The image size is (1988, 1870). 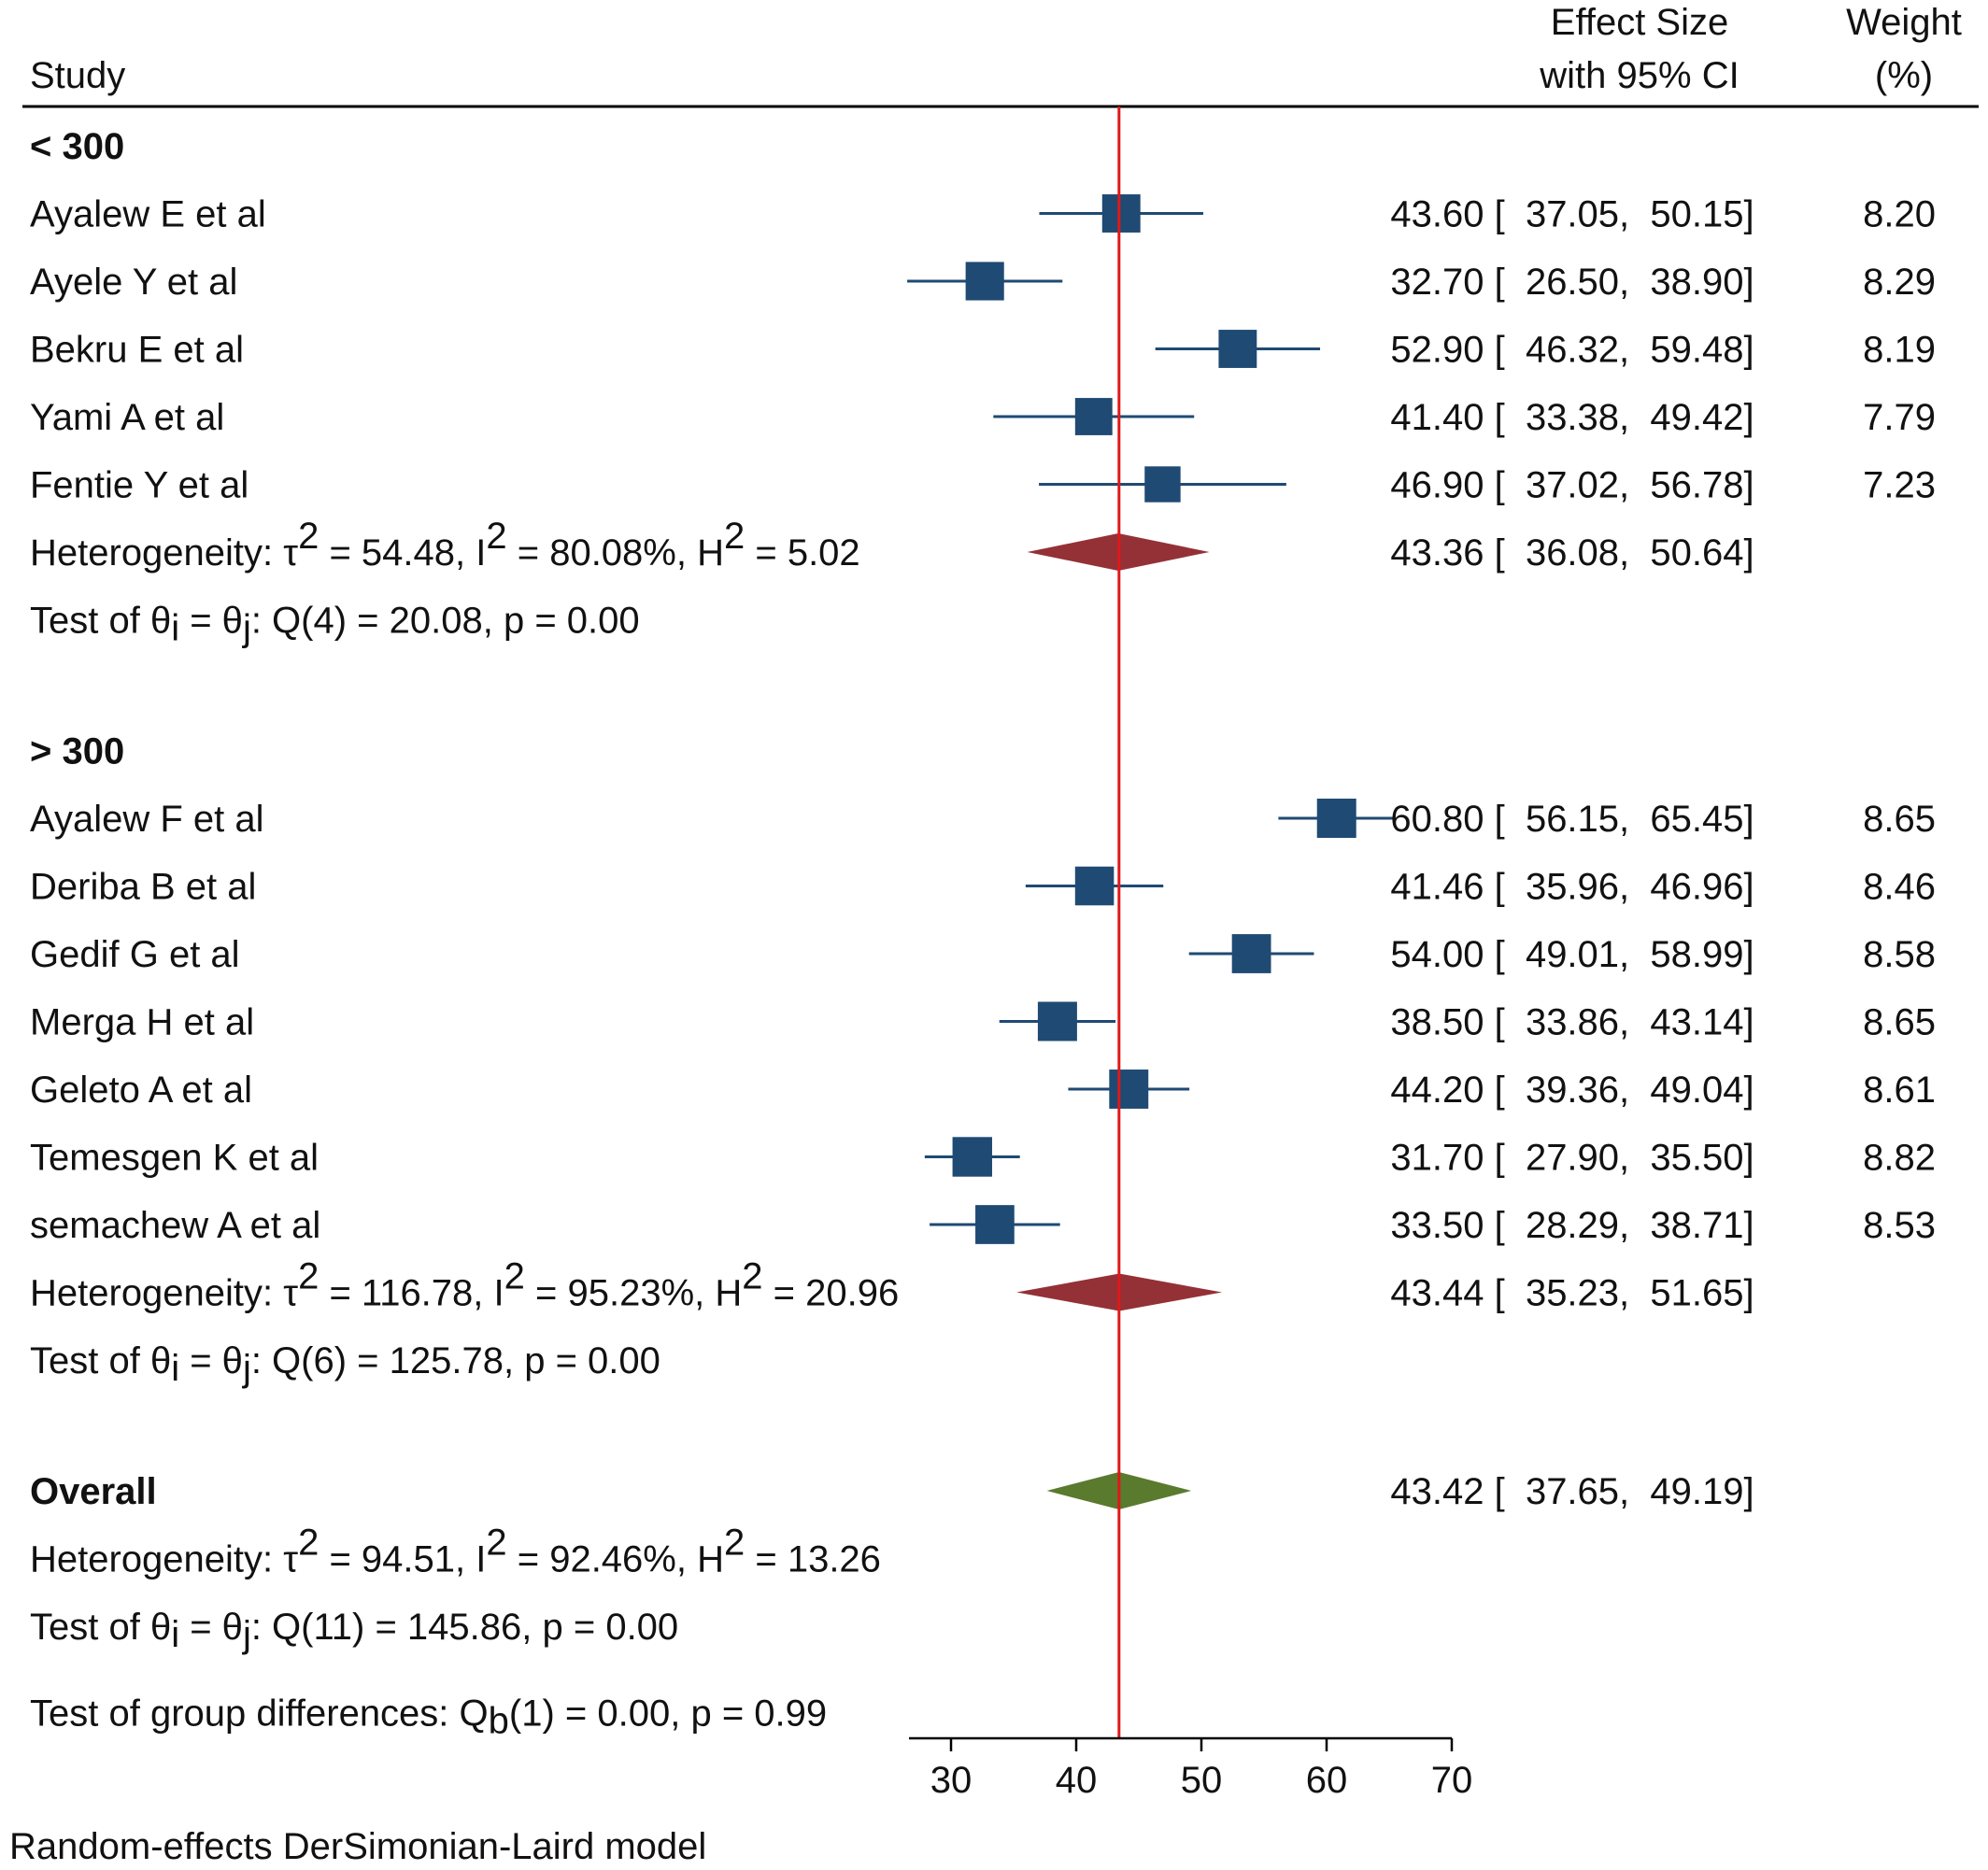 I want to click on study-ci: 41.40 [ 33.38, 49.42], so click(x=1572, y=417).